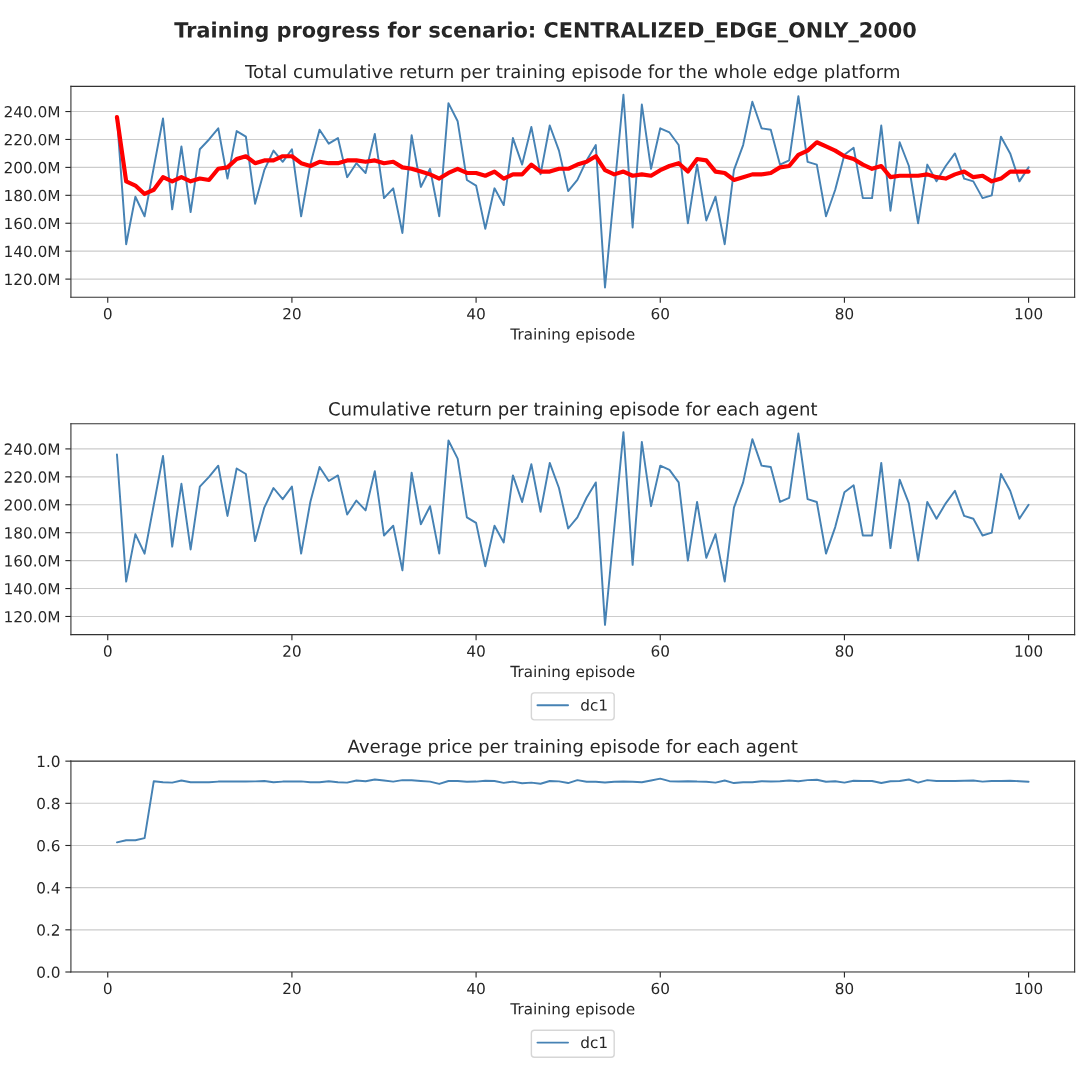 The image size is (1091, 1080). What do you see at coordinates (545, 32) in the screenshot?
I see `chart-title: Training progress for scenario: CENTRALIZED_EDGE_ONLY_2000` at bounding box center [545, 32].